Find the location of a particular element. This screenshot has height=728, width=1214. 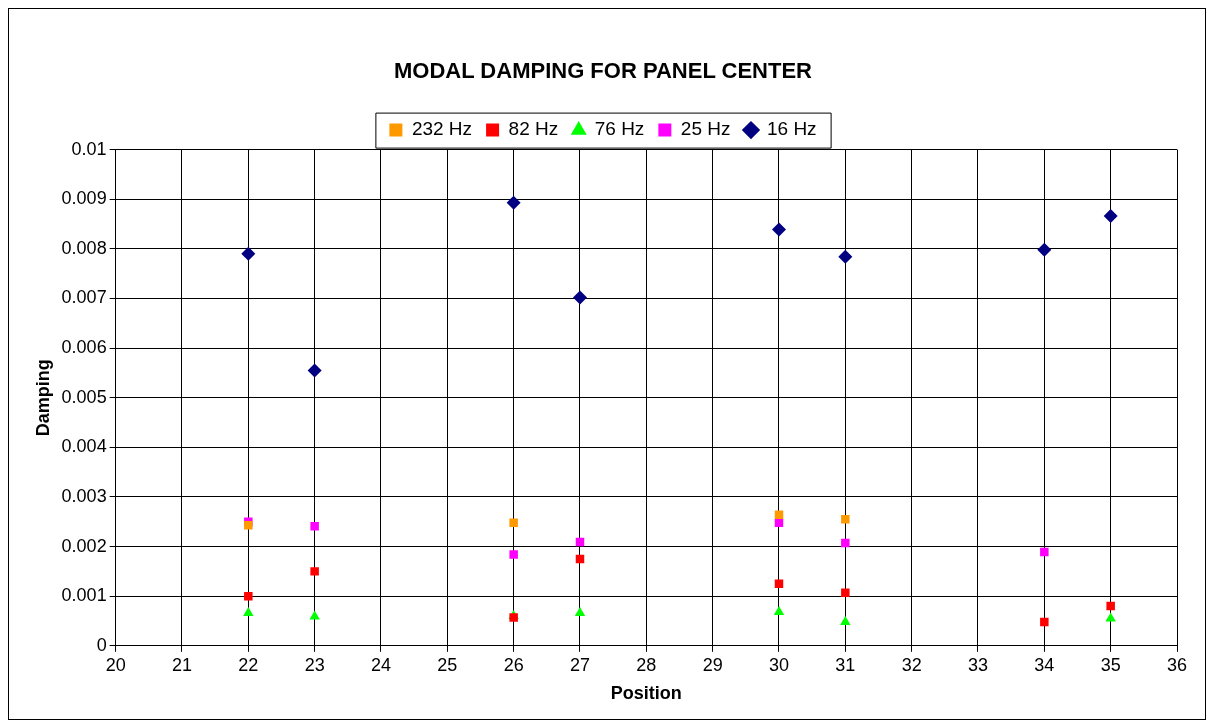

x-tick-label: 26 is located at coordinates (513, 664).